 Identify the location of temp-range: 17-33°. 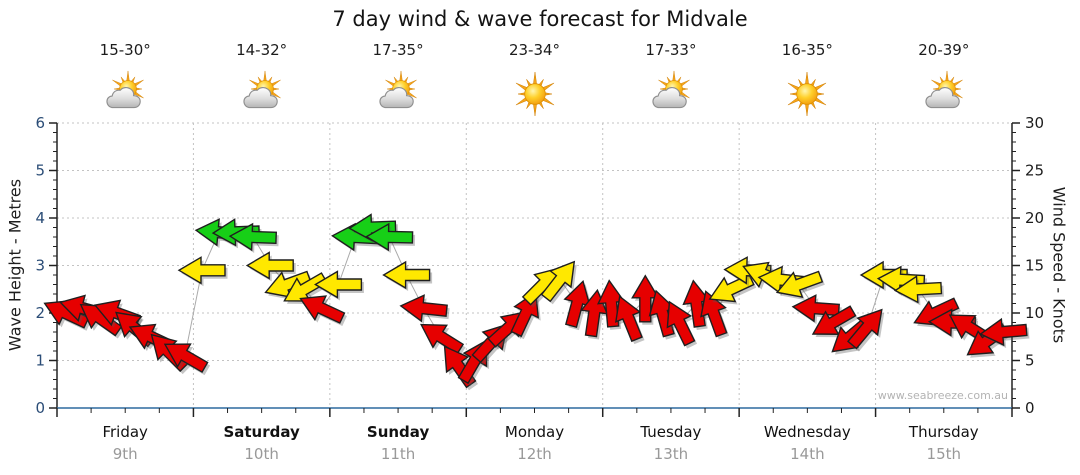
(671, 50).